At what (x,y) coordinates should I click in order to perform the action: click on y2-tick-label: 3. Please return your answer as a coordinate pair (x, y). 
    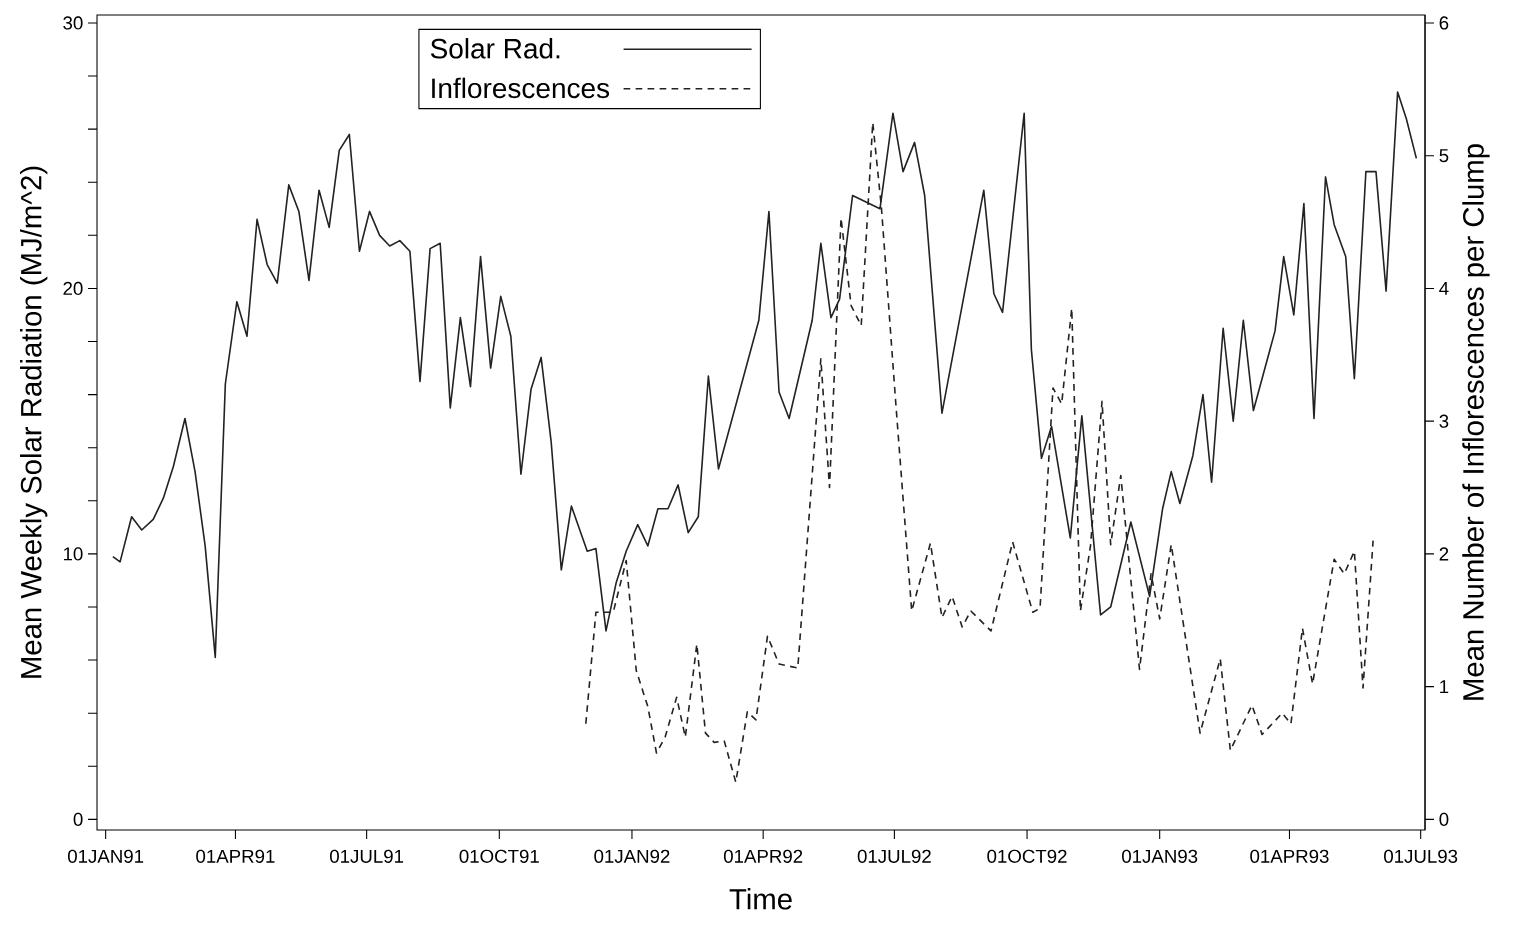
    Looking at the image, I should click on (1444, 421).